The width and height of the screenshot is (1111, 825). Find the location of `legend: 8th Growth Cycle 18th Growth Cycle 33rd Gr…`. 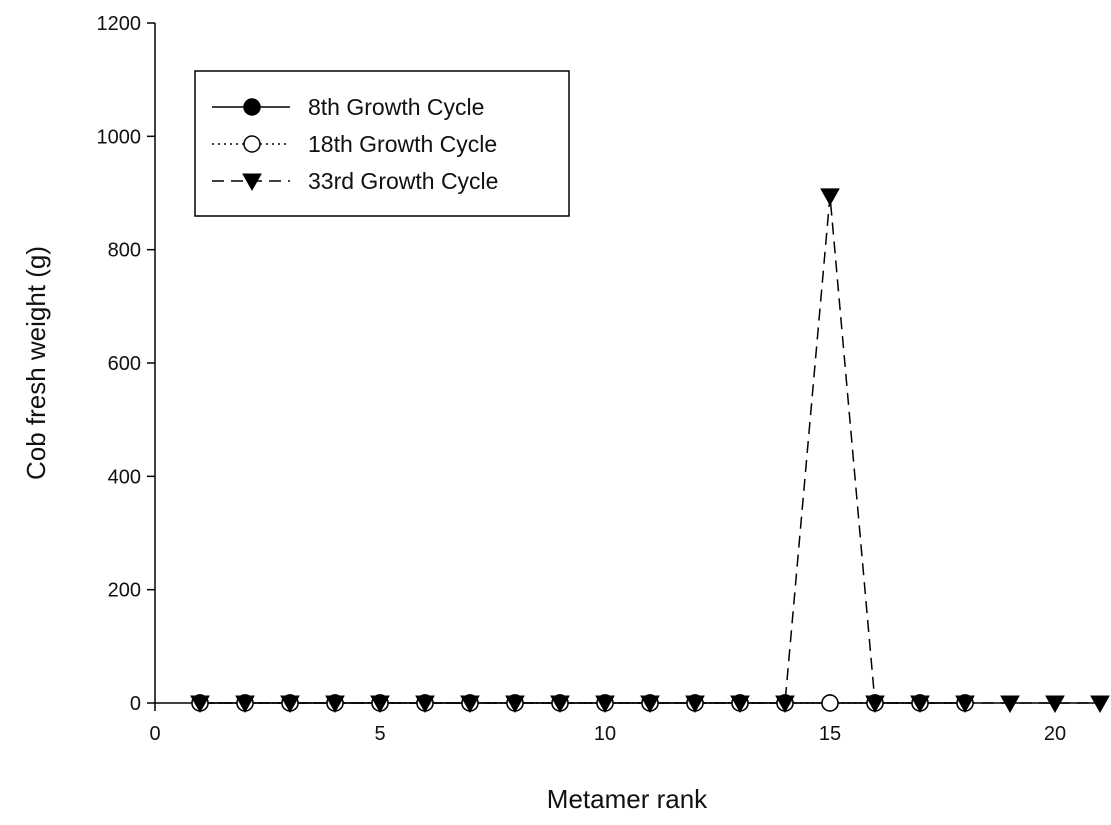

legend: 8th Growth Cycle 18th Growth Cycle 33rd Gr… is located at coordinates (382, 143).